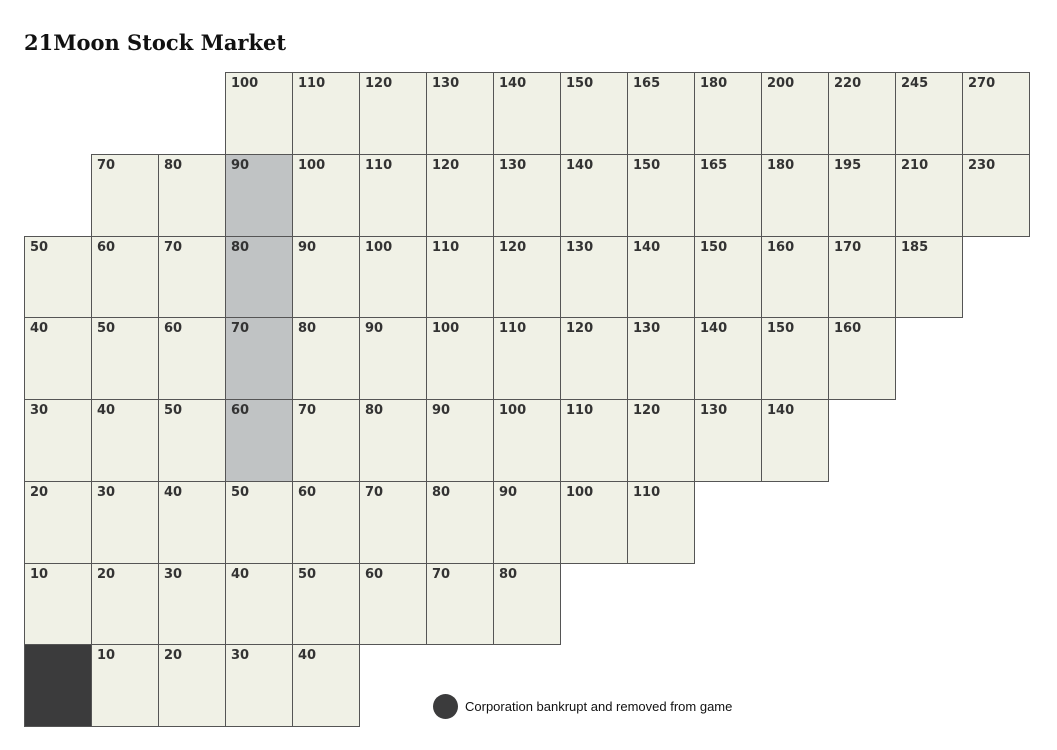 The height and width of the screenshot is (750, 1057). I want to click on market-cell: 230, so click(996, 195).